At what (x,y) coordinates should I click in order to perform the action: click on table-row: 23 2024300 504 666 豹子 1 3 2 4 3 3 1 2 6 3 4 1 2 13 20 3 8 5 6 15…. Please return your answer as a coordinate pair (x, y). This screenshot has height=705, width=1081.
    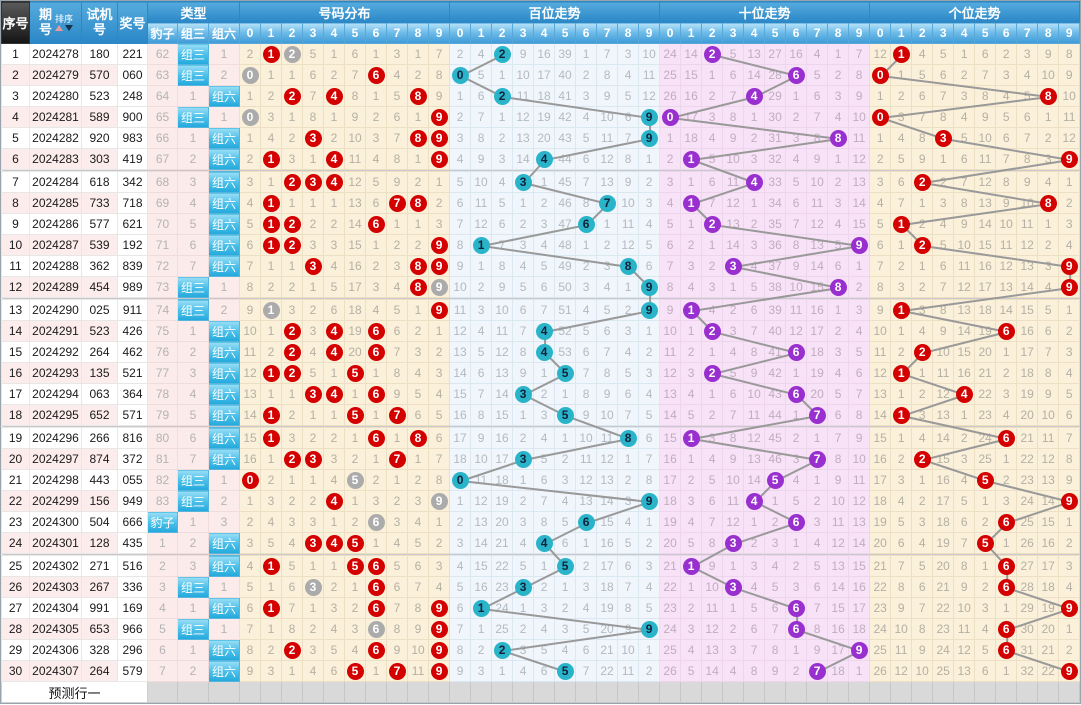
    Looking at the image, I should click on (541, 522).